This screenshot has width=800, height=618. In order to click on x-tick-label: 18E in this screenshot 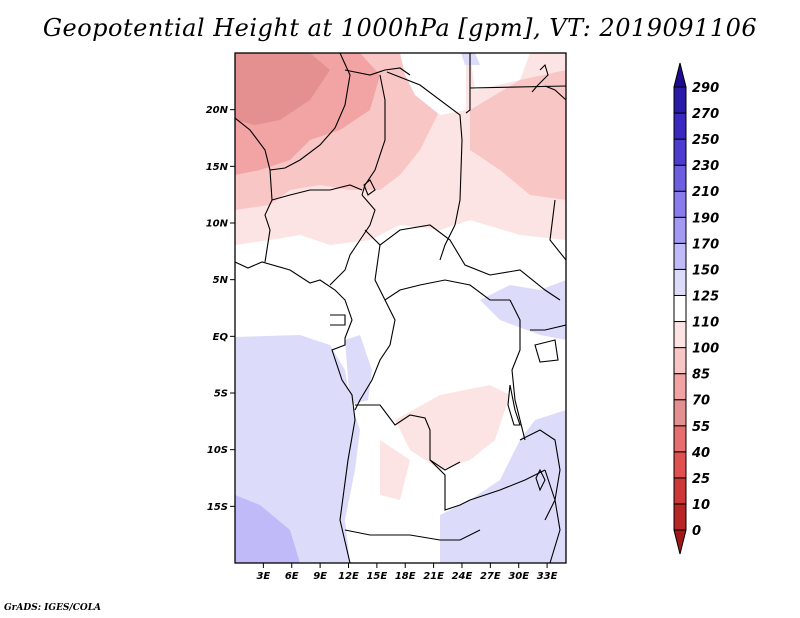, I will do `click(405, 576)`.